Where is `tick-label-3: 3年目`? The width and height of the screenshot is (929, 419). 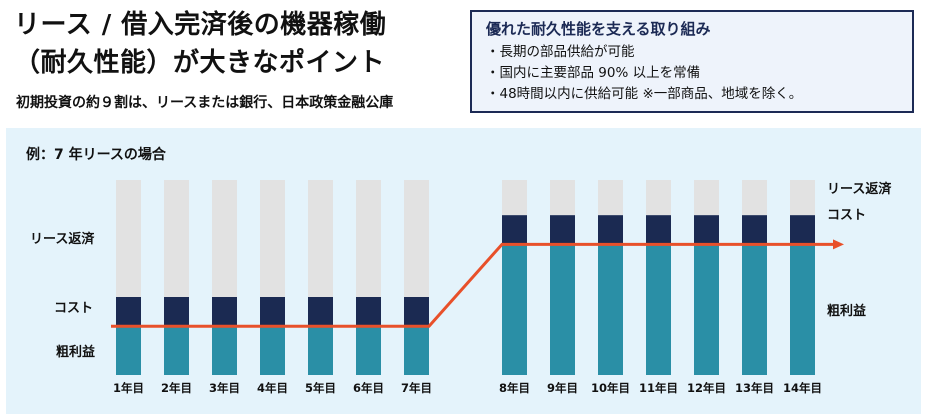 tick-label-3: 3年目 is located at coordinates (224, 388).